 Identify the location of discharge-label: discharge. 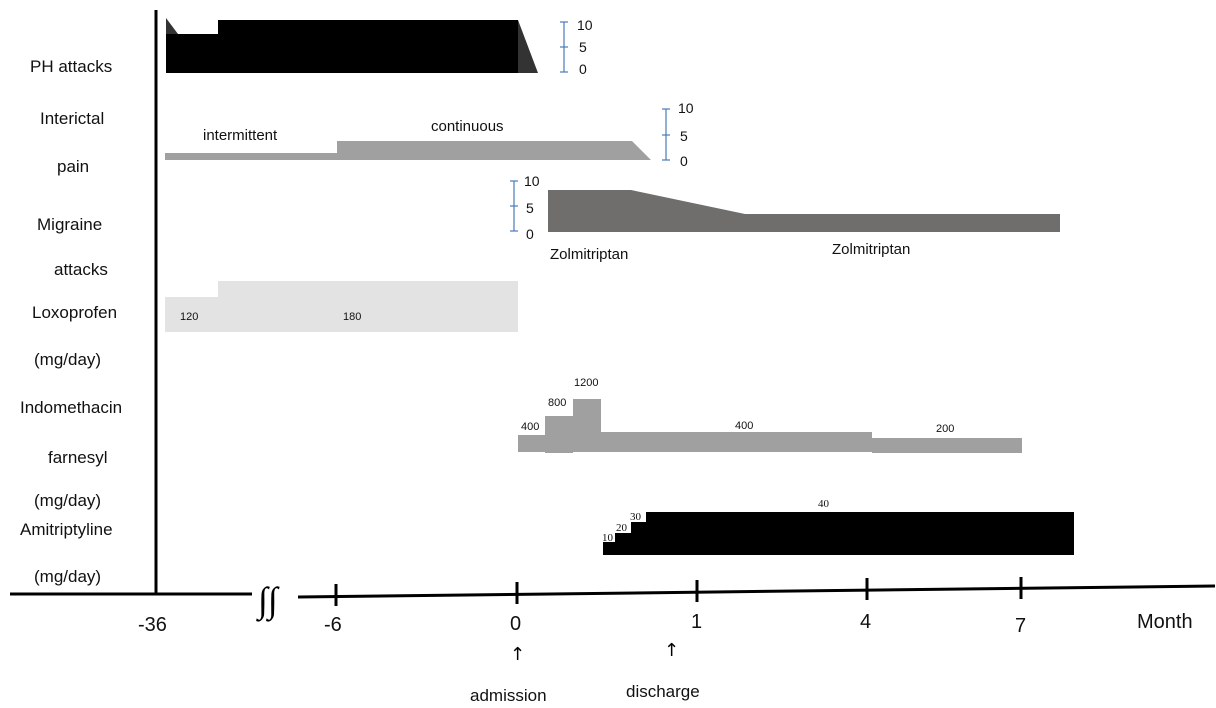
(663, 691).